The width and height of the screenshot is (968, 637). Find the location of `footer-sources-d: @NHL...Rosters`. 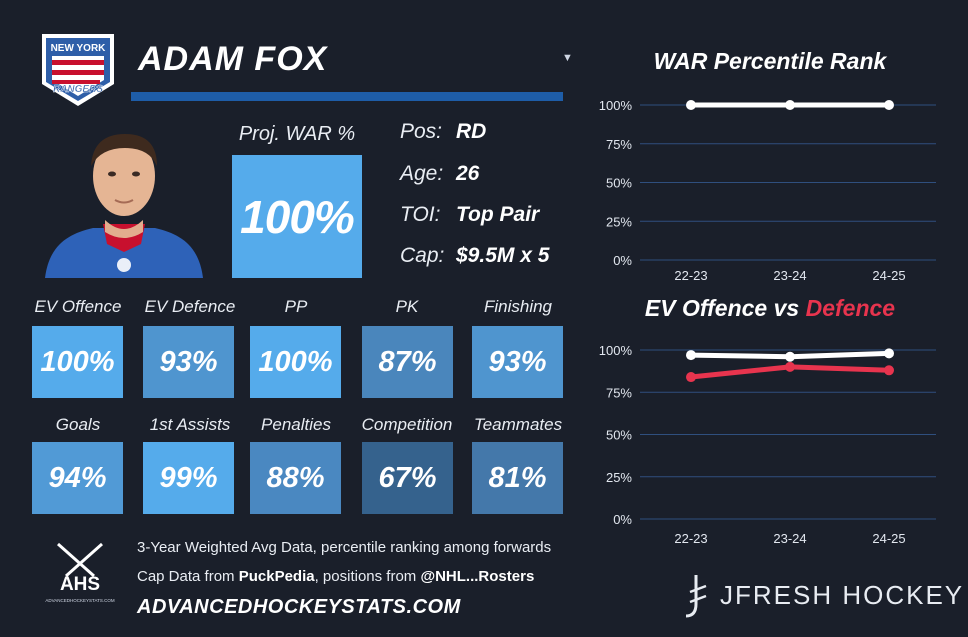

footer-sources-d: @NHL...Rosters is located at coordinates (477, 576).